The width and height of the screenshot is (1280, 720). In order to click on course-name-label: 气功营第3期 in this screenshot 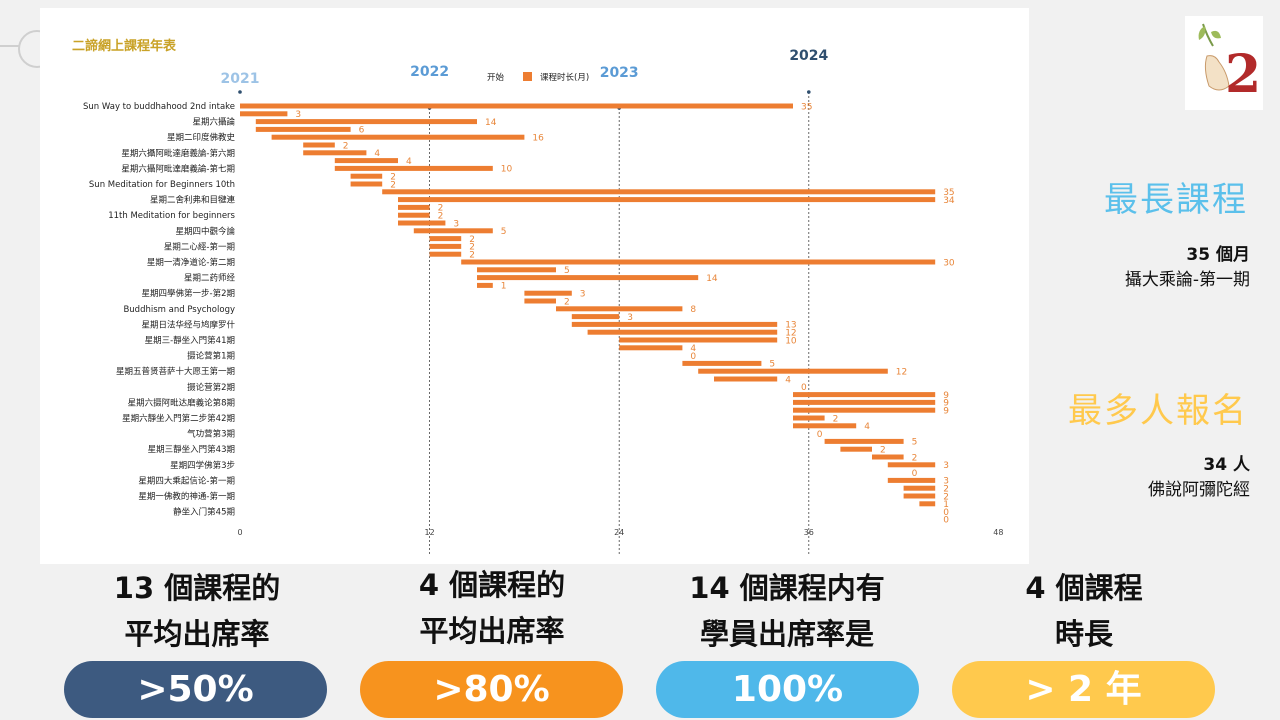, I will do `click(211, 434)`.